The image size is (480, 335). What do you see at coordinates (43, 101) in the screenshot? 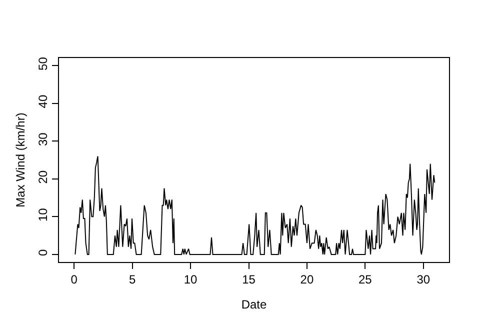
I see `y-tick-label: 40` at bounding box center [43, 101].